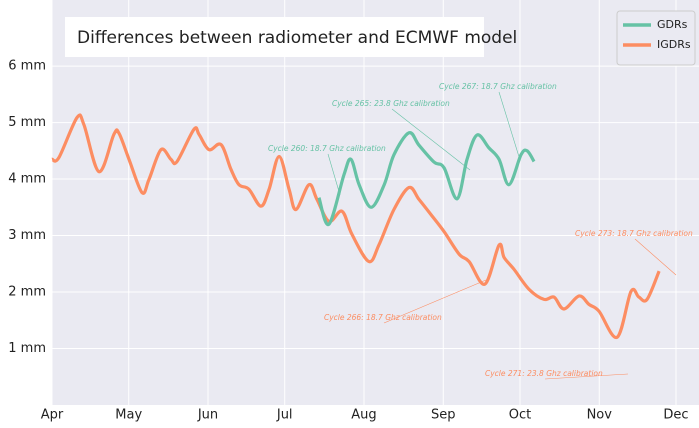  I want to click on x-tick-label: Jun, so click(207, 415).